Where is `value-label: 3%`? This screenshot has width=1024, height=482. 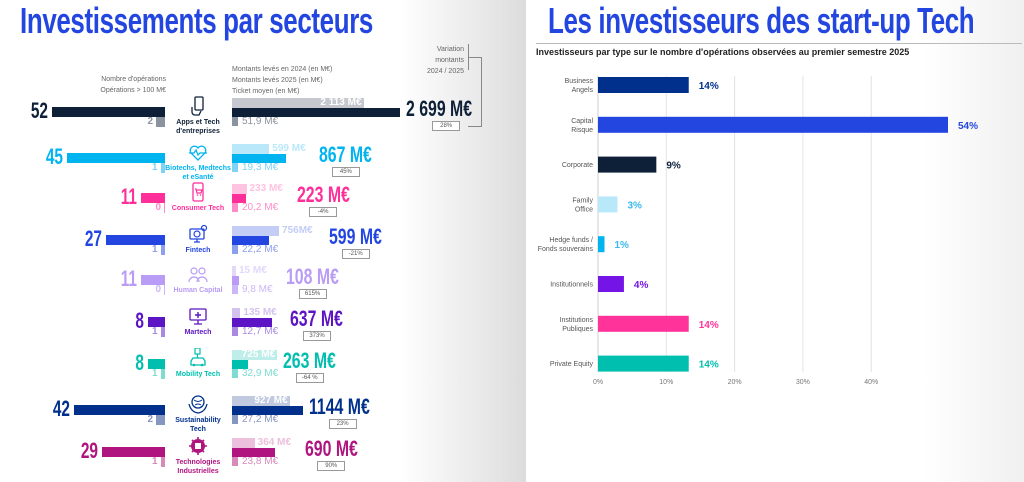 value-label: 3% is located at coordinates (634, 205).